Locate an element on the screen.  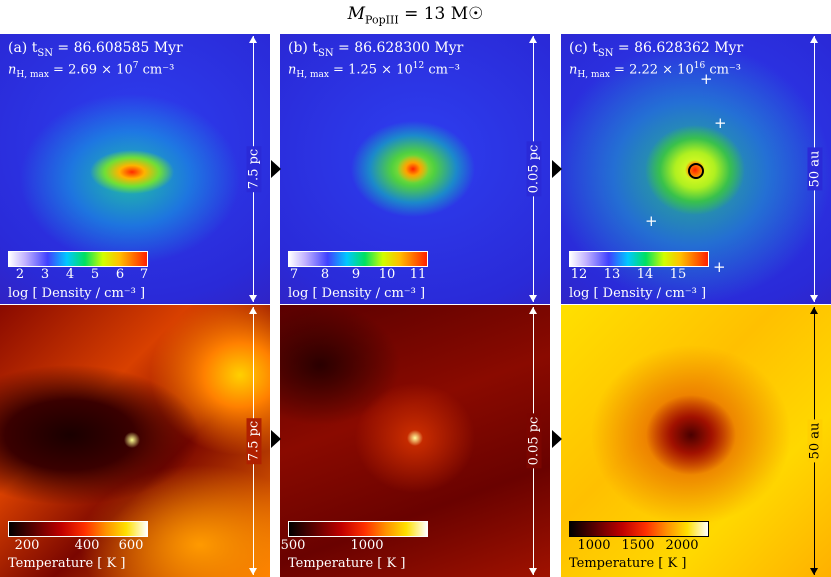
tick: 10 is located at coordinates (387, 274).